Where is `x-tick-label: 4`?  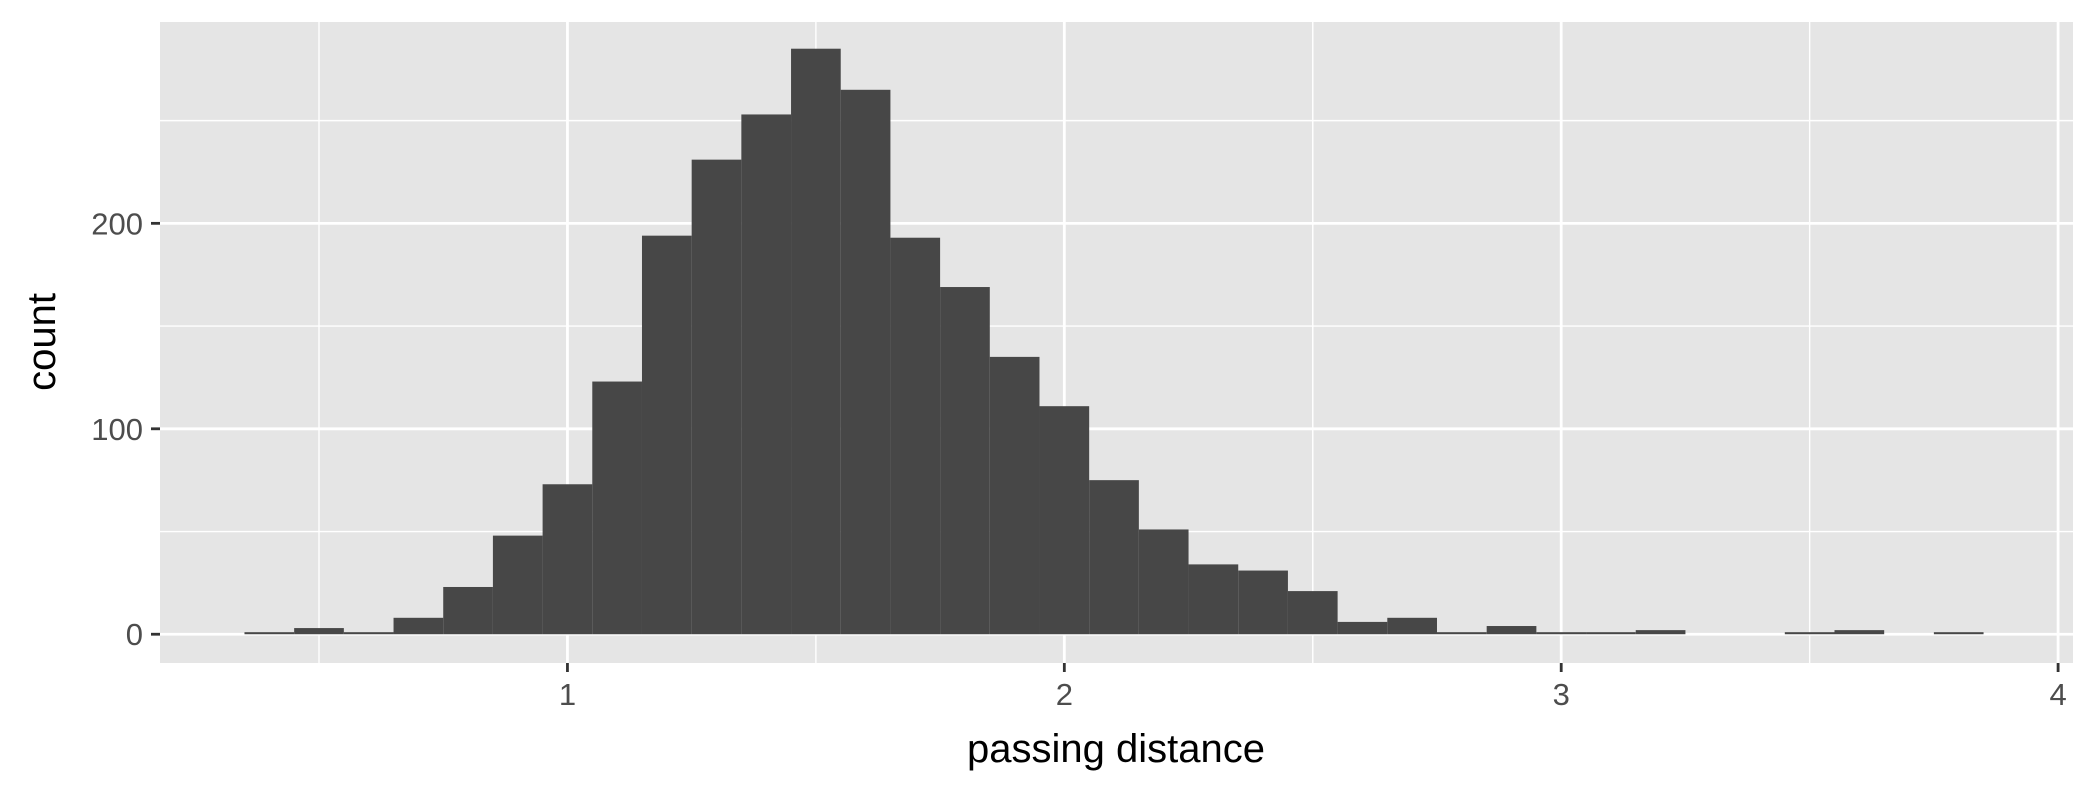 x-tick-label: 4 is located at coordinates (2057, 694).